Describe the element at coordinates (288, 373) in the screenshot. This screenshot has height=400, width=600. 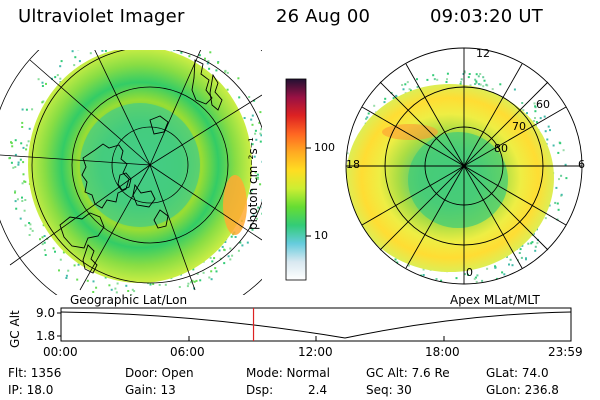
I see `info-mode: Mode: Normal` at that location.